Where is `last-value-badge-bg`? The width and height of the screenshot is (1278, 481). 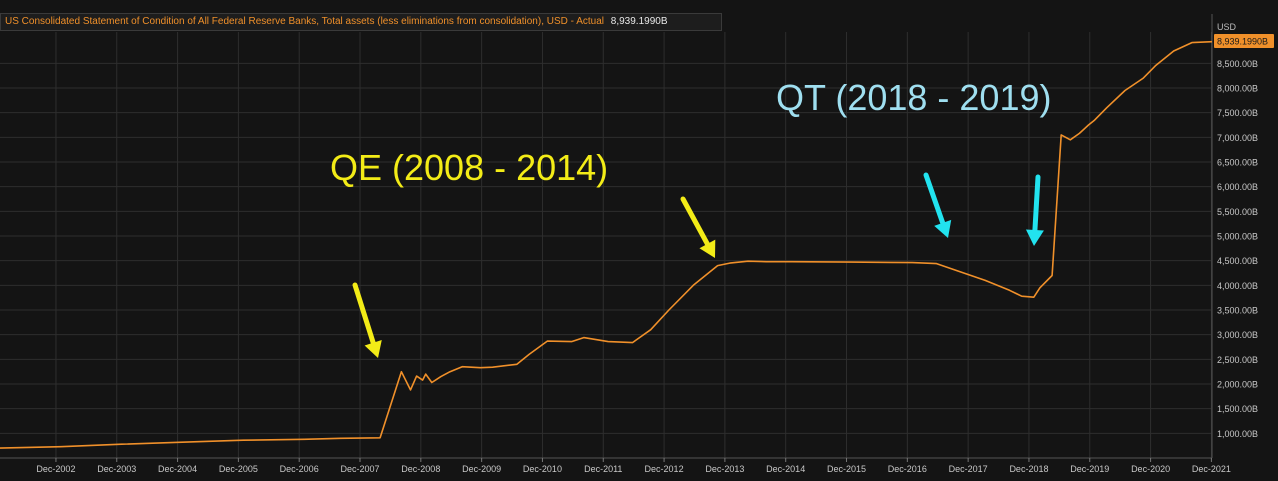
last-value-badge-bg is located at coordinates (1244, 41).